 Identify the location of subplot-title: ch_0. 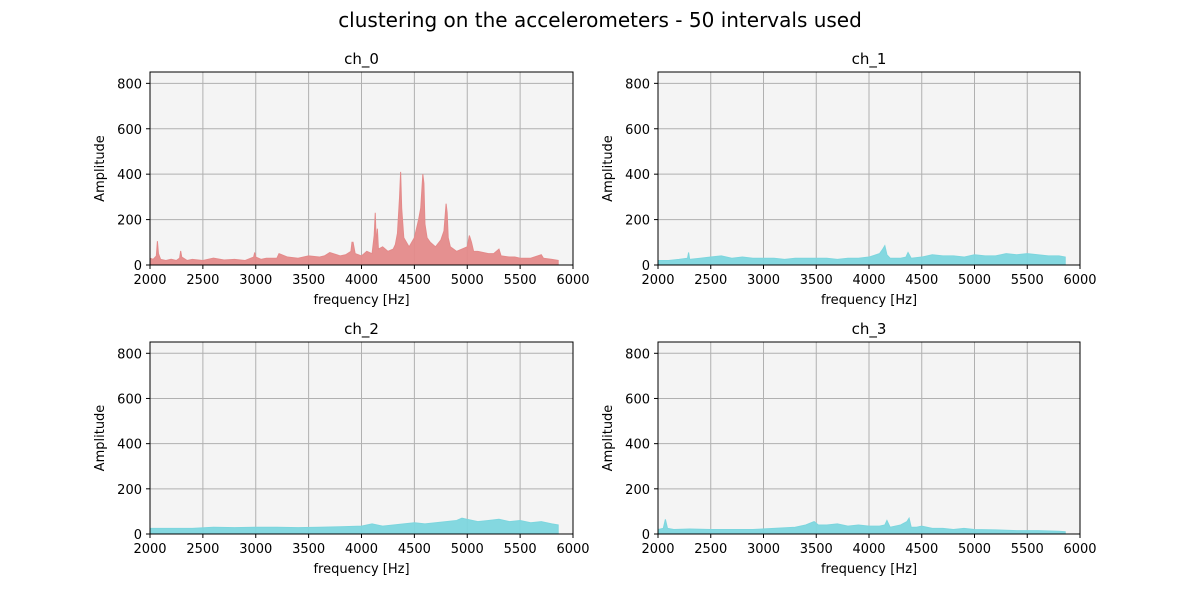
(361, 59).